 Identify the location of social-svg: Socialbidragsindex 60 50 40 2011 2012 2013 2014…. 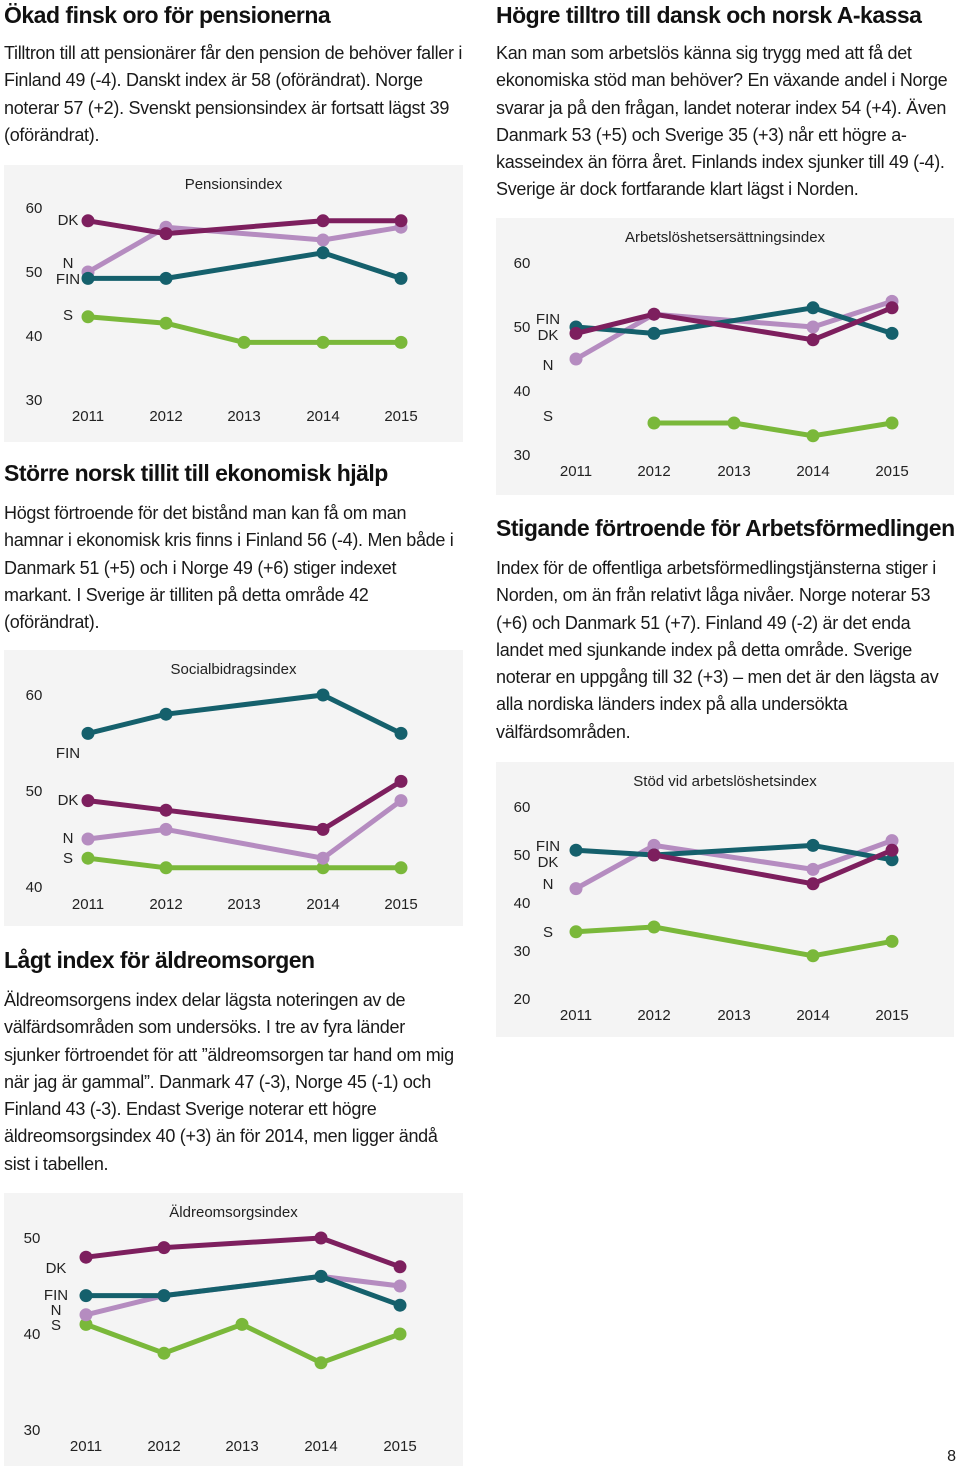
(222, 787).